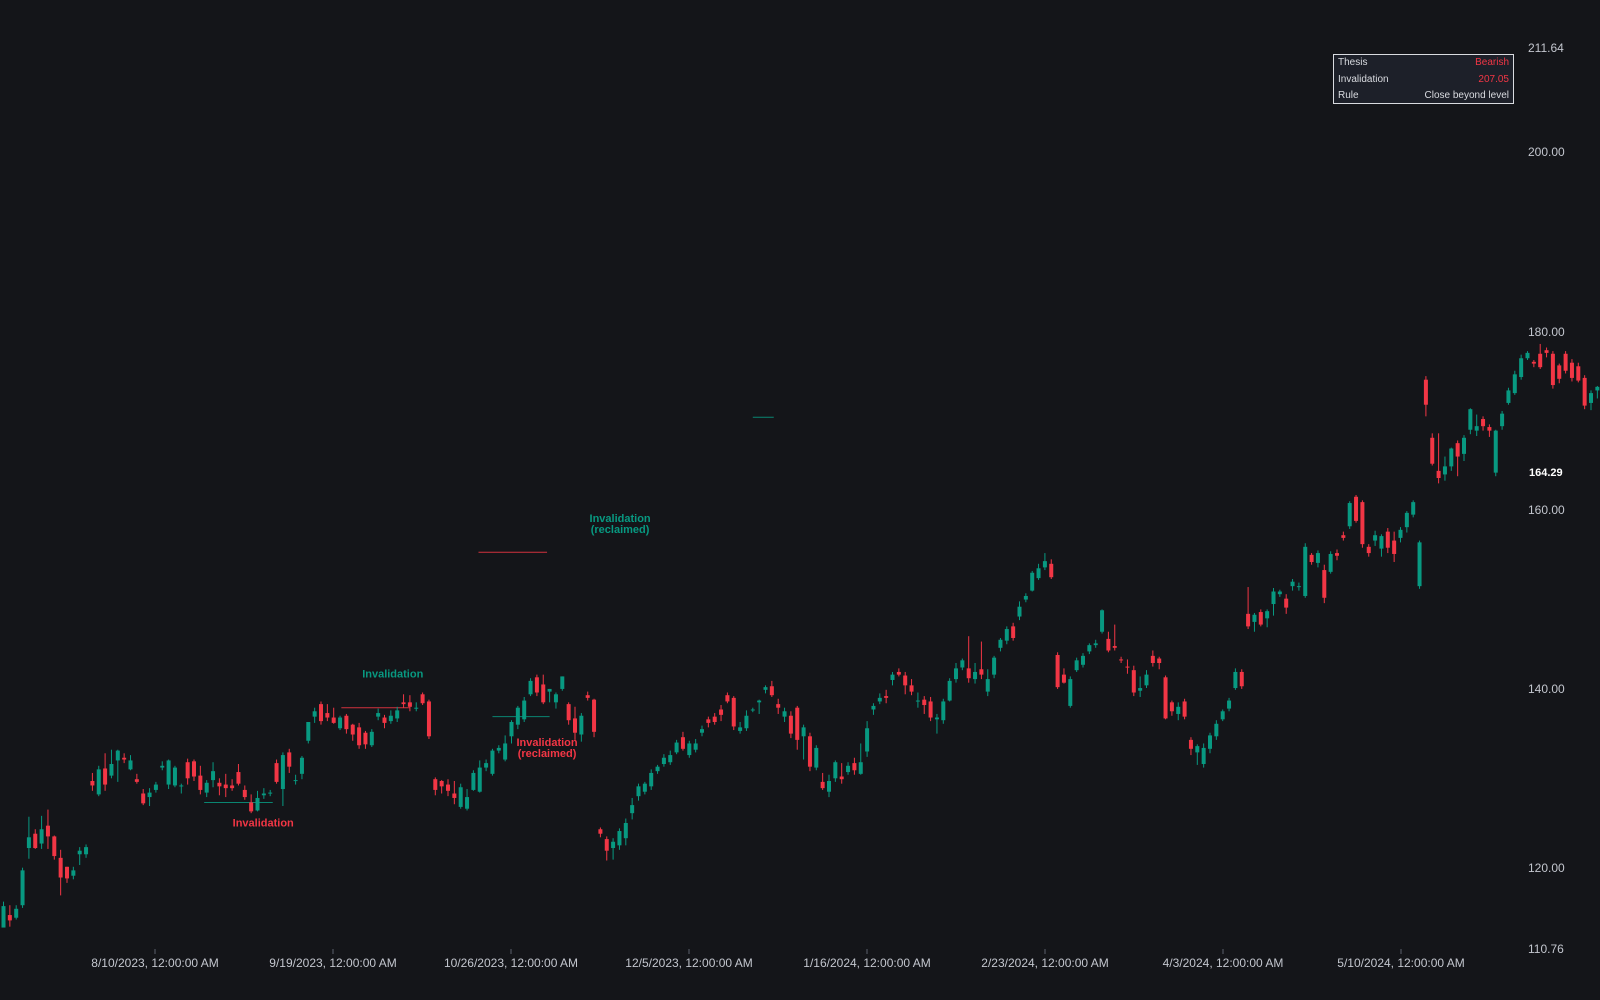 The image size is (1600, 1000). Describe the element at coordinates (1044, 963) in the screenshot. I see `date-tick-label: 2/23/2024, 12:00:00 AM` at that location.